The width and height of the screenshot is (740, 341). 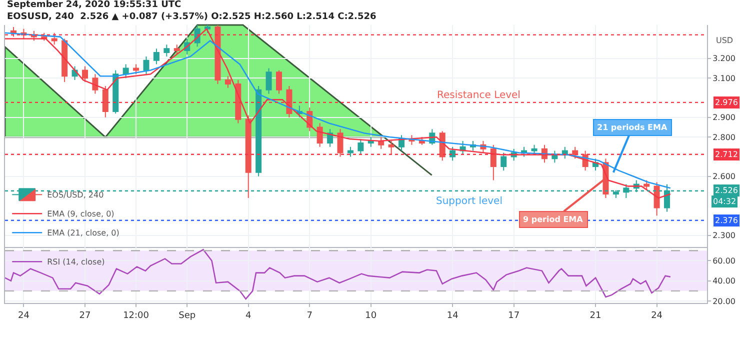 I want to click on y-tick-label: 3.200, so click(x=724, y=59).